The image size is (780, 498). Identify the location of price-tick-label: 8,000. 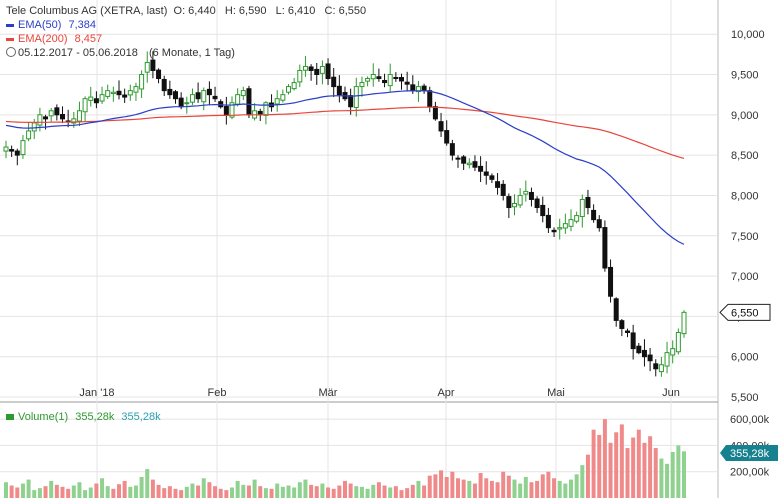
(745, 196).